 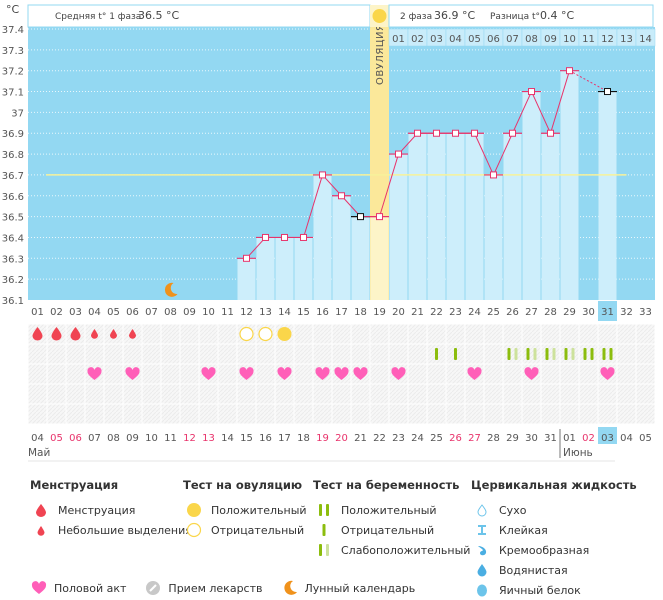 What do you see at coordinates (303, 312) in the screenshot?
I see `x-tick-label: 15` at bounding box center [303, 312].